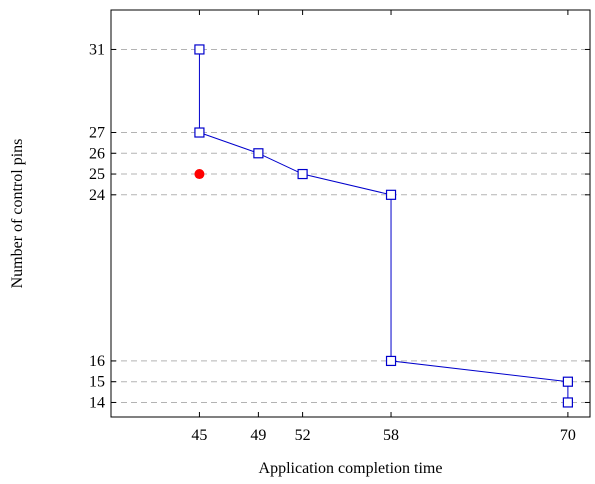  I want to click on x-tick-label: 58, so click(391, 435).